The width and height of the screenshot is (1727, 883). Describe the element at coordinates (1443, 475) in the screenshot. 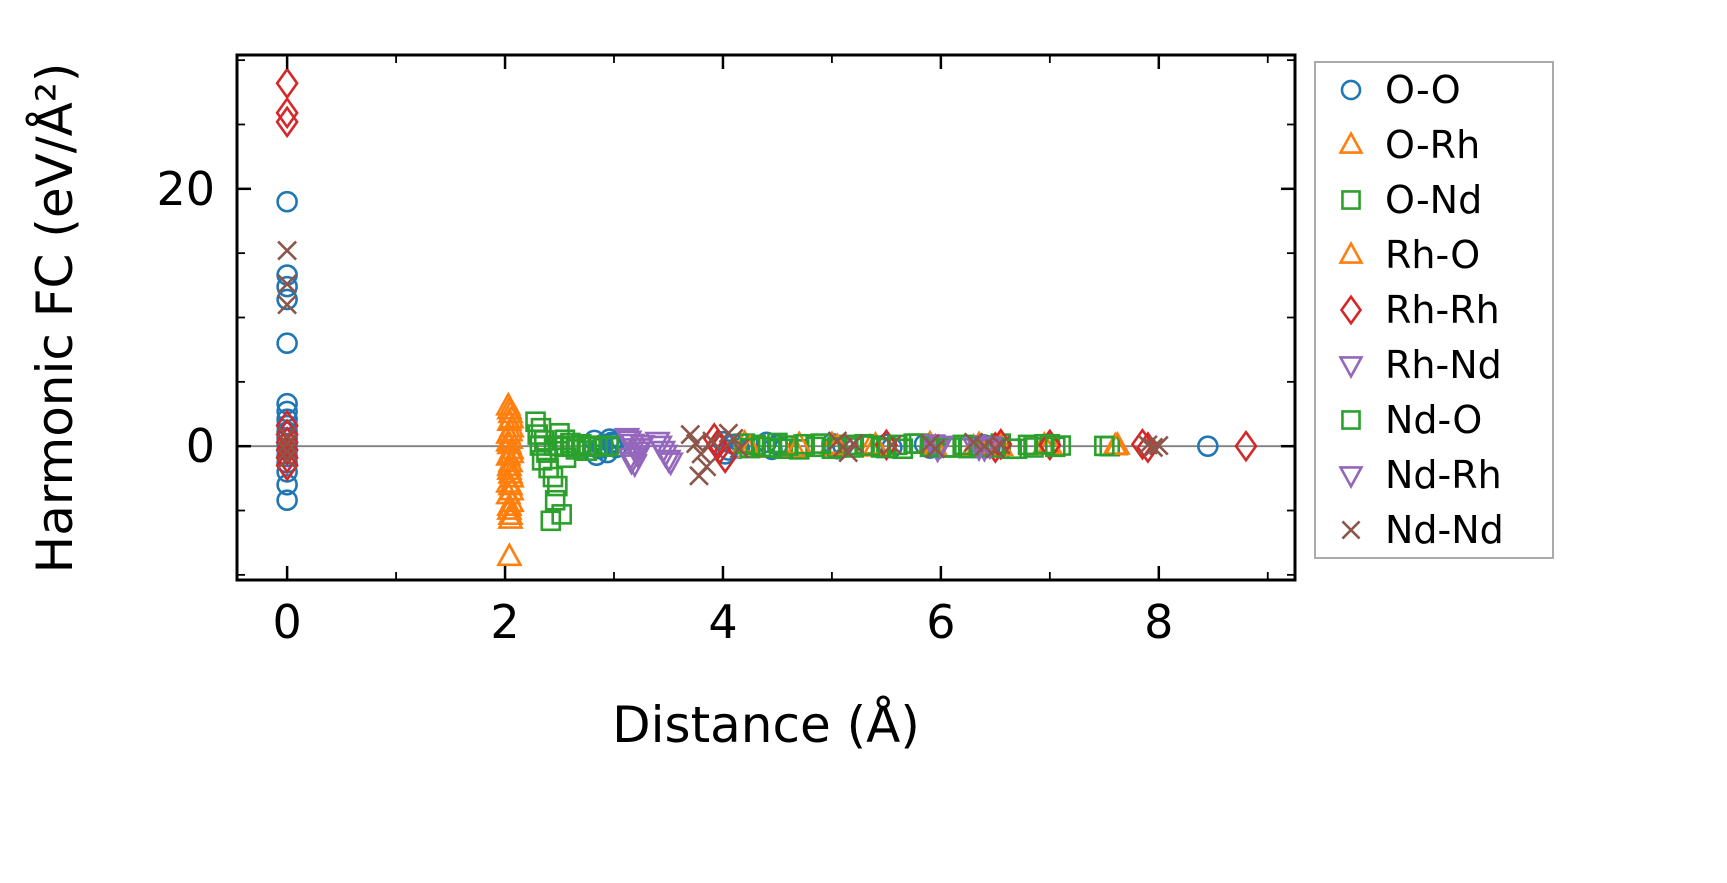

I see `legend-label: Nd-Rh` at that location.